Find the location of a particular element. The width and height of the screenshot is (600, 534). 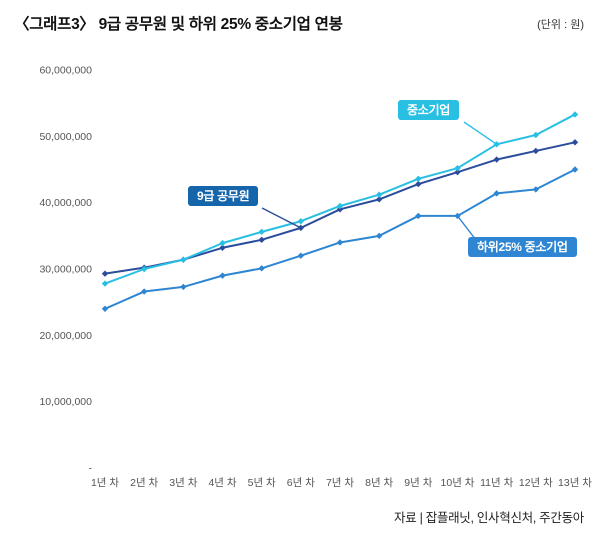

x-tick-label: 3년 차 is located at coordinates (183, 483).